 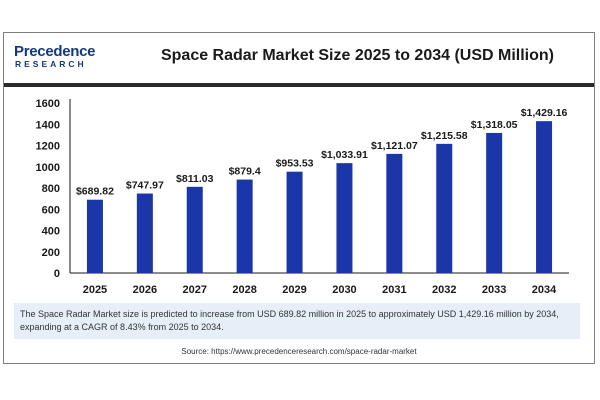 I want to click on y-tick-label: 400, so click(x=51, y=232).